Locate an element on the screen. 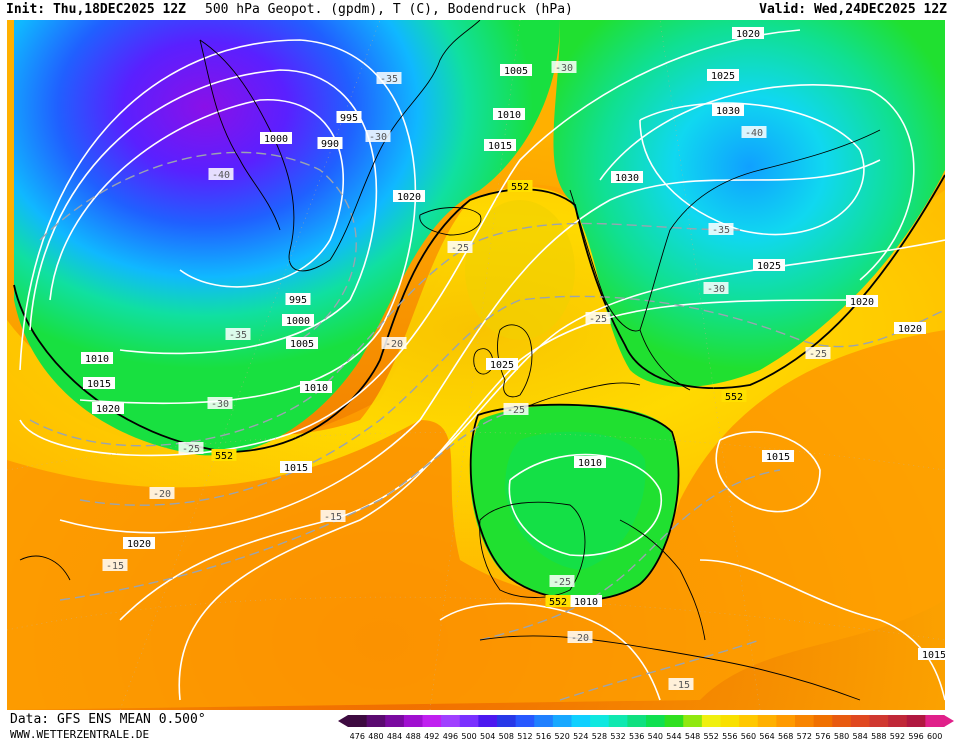 This screenshot has height=741, width=959. temperature-label: -20 is located at coordinates (162, 493).